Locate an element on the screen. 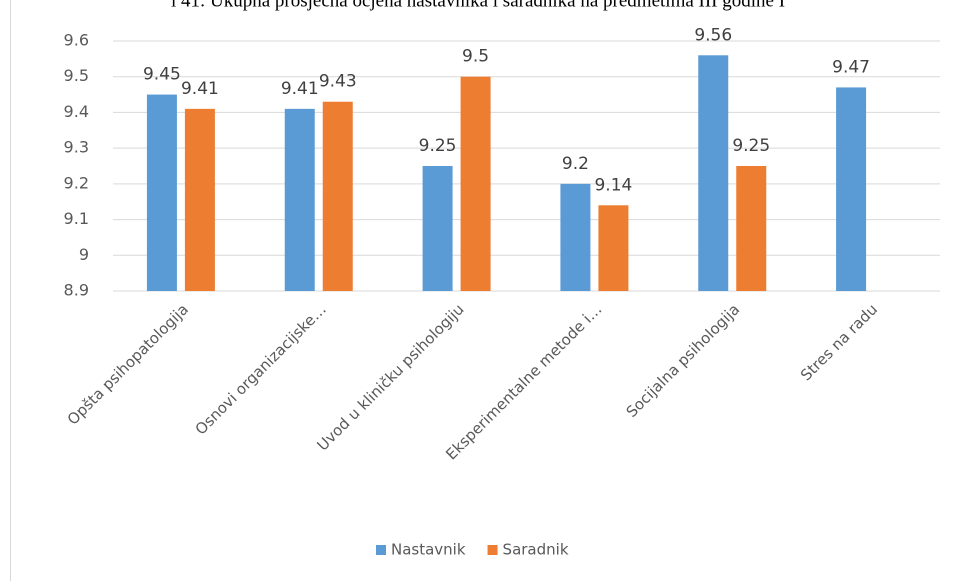 Image resolution: width=957 pixels, height=581 pixels. legend-label: Saradnik is located at coordinates (536, 550).